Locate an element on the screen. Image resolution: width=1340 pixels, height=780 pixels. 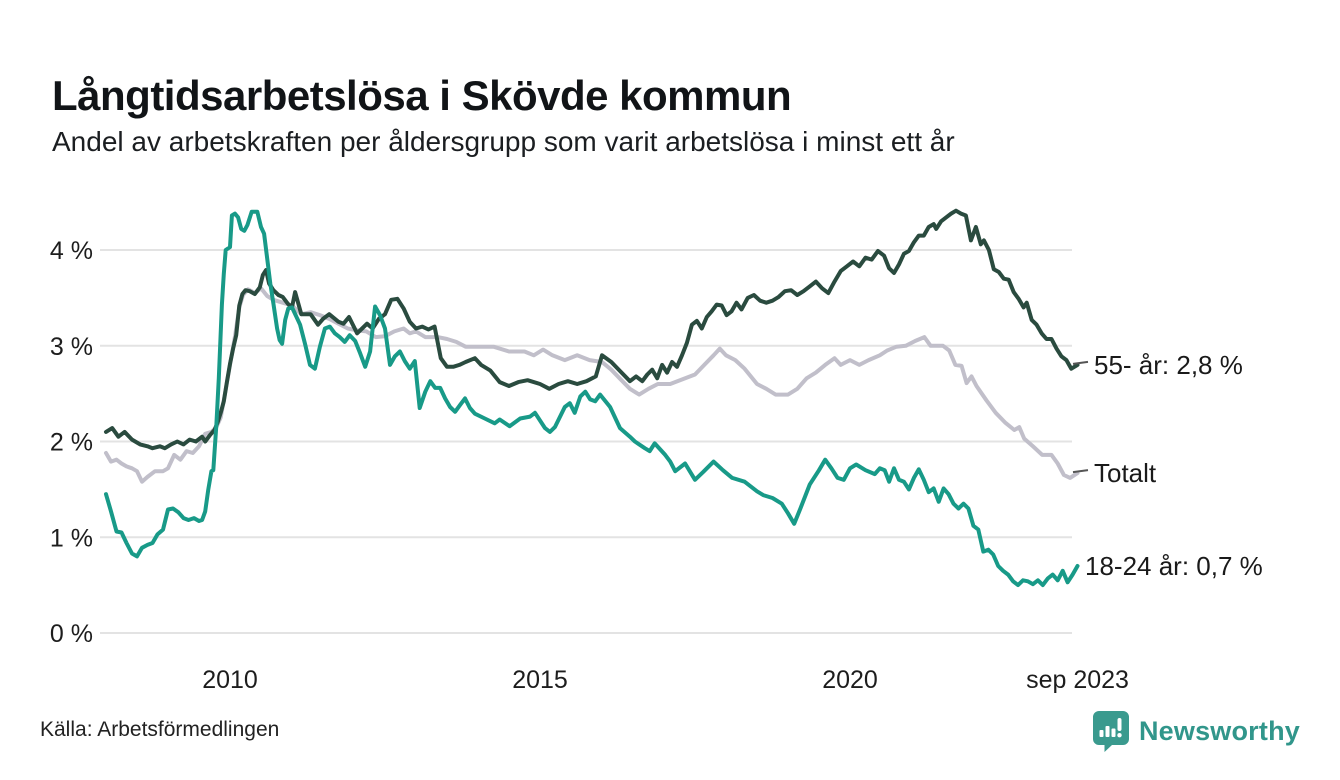
y-tick-label: 2 % is located at coordinates (71, 443).